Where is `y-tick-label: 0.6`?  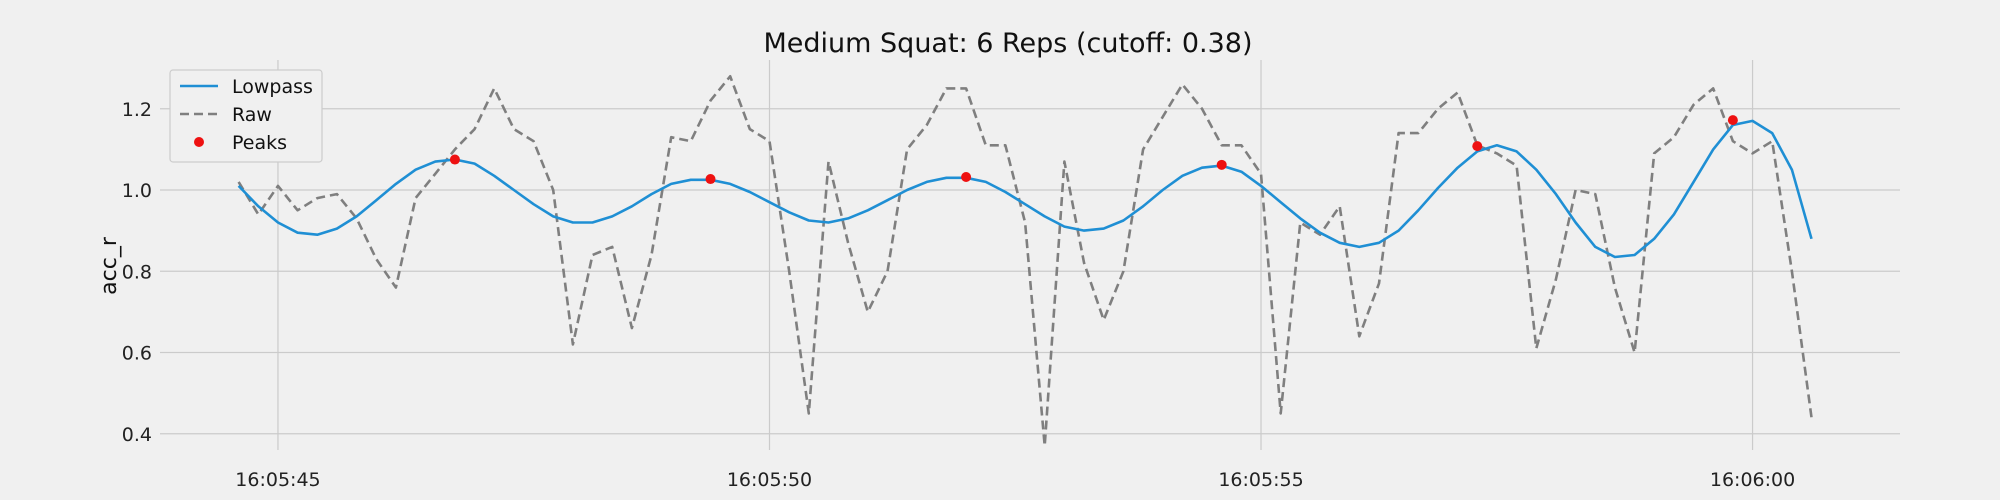 y-tick-label: 0.6 is located at coordinates (137, 354).